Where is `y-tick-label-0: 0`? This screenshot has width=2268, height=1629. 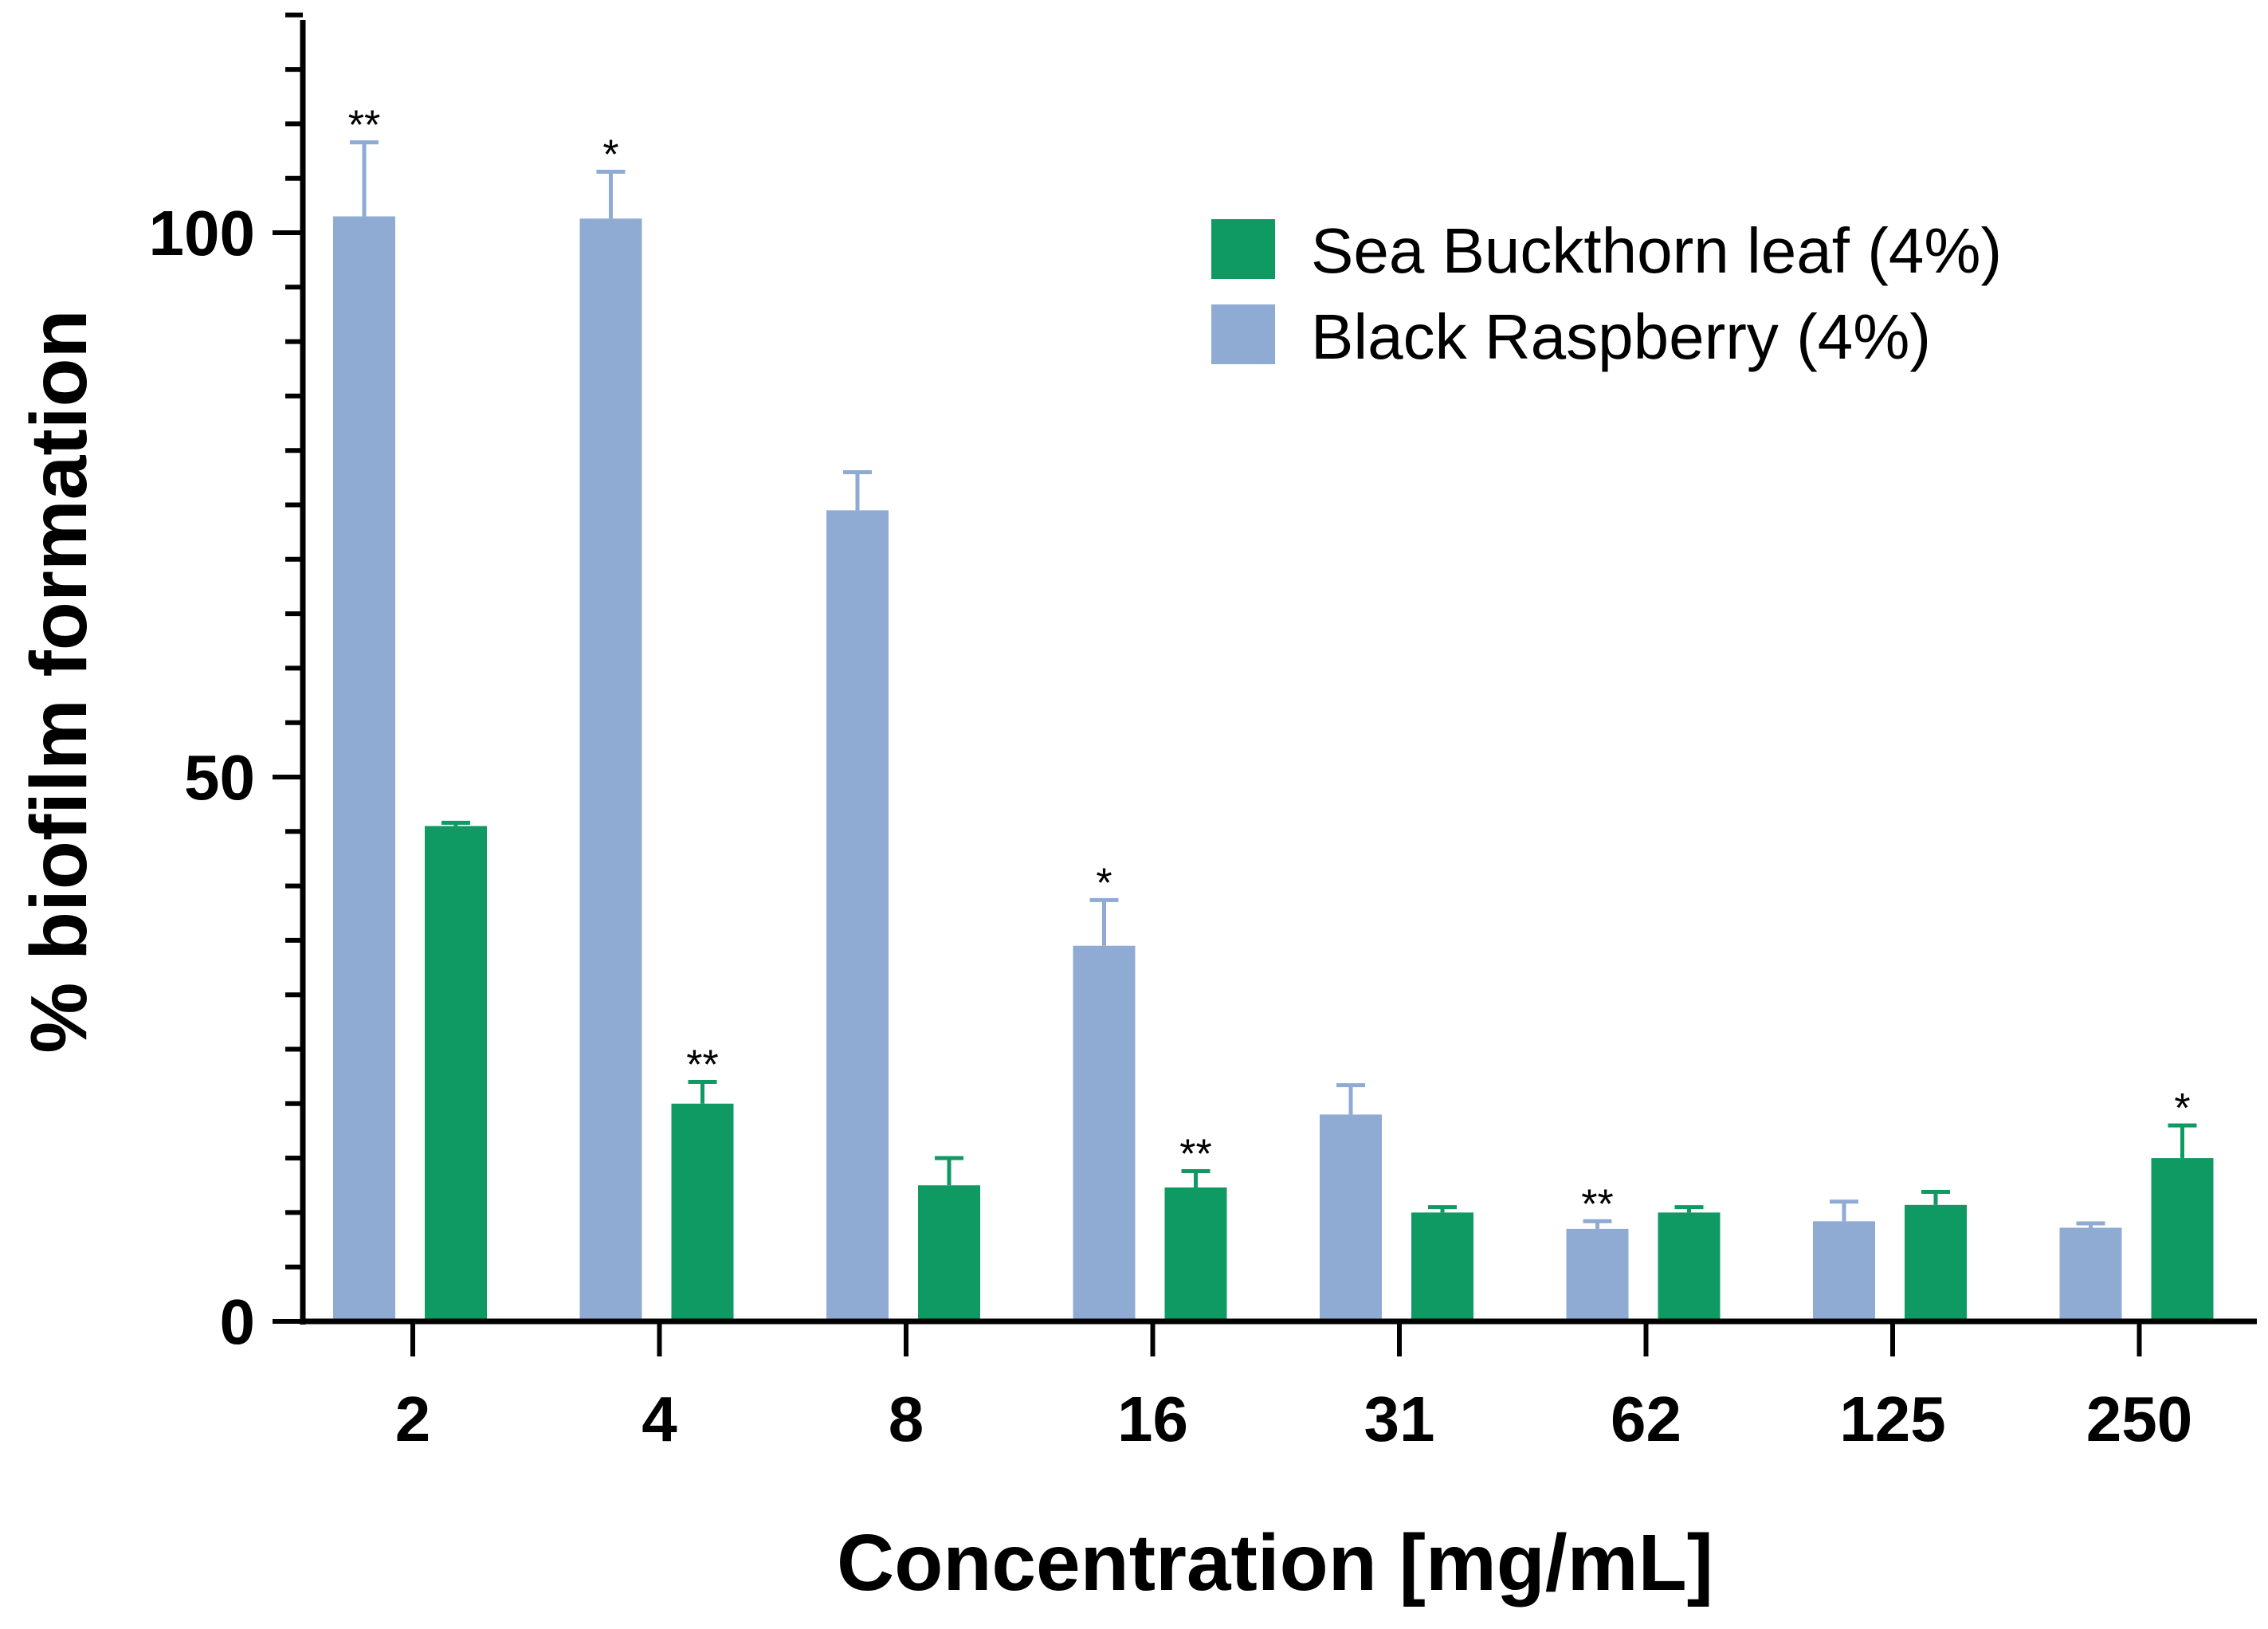 y-tick-label-0: 0 is located at coordinates (238, 1321).